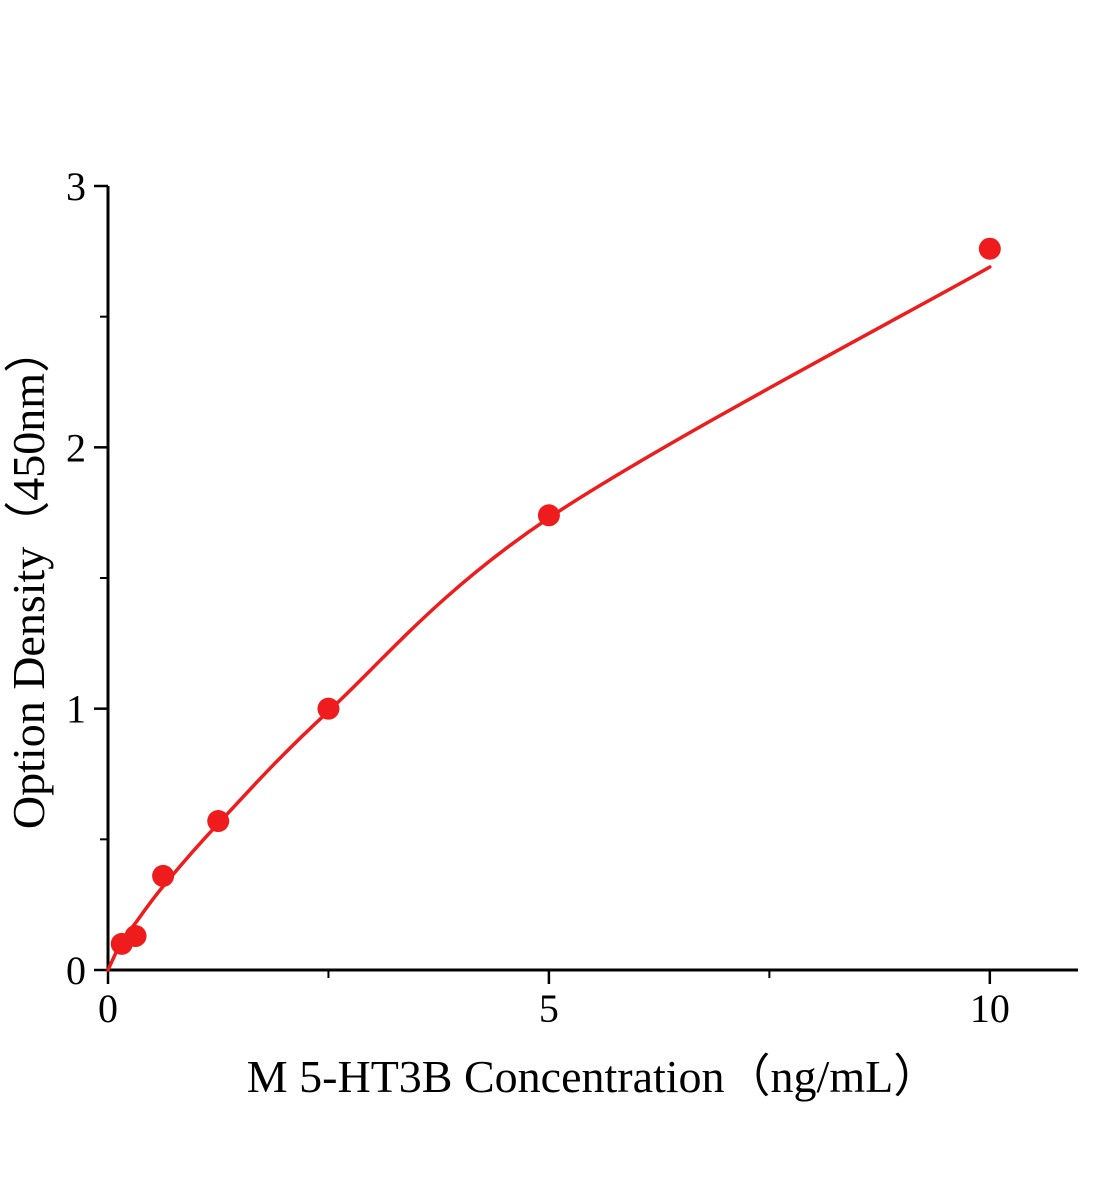 The image size is (1104, 1200). Describe the element at coordinates (76, 970) in the screenshot. I see `y-tick-label: 0` at that location.